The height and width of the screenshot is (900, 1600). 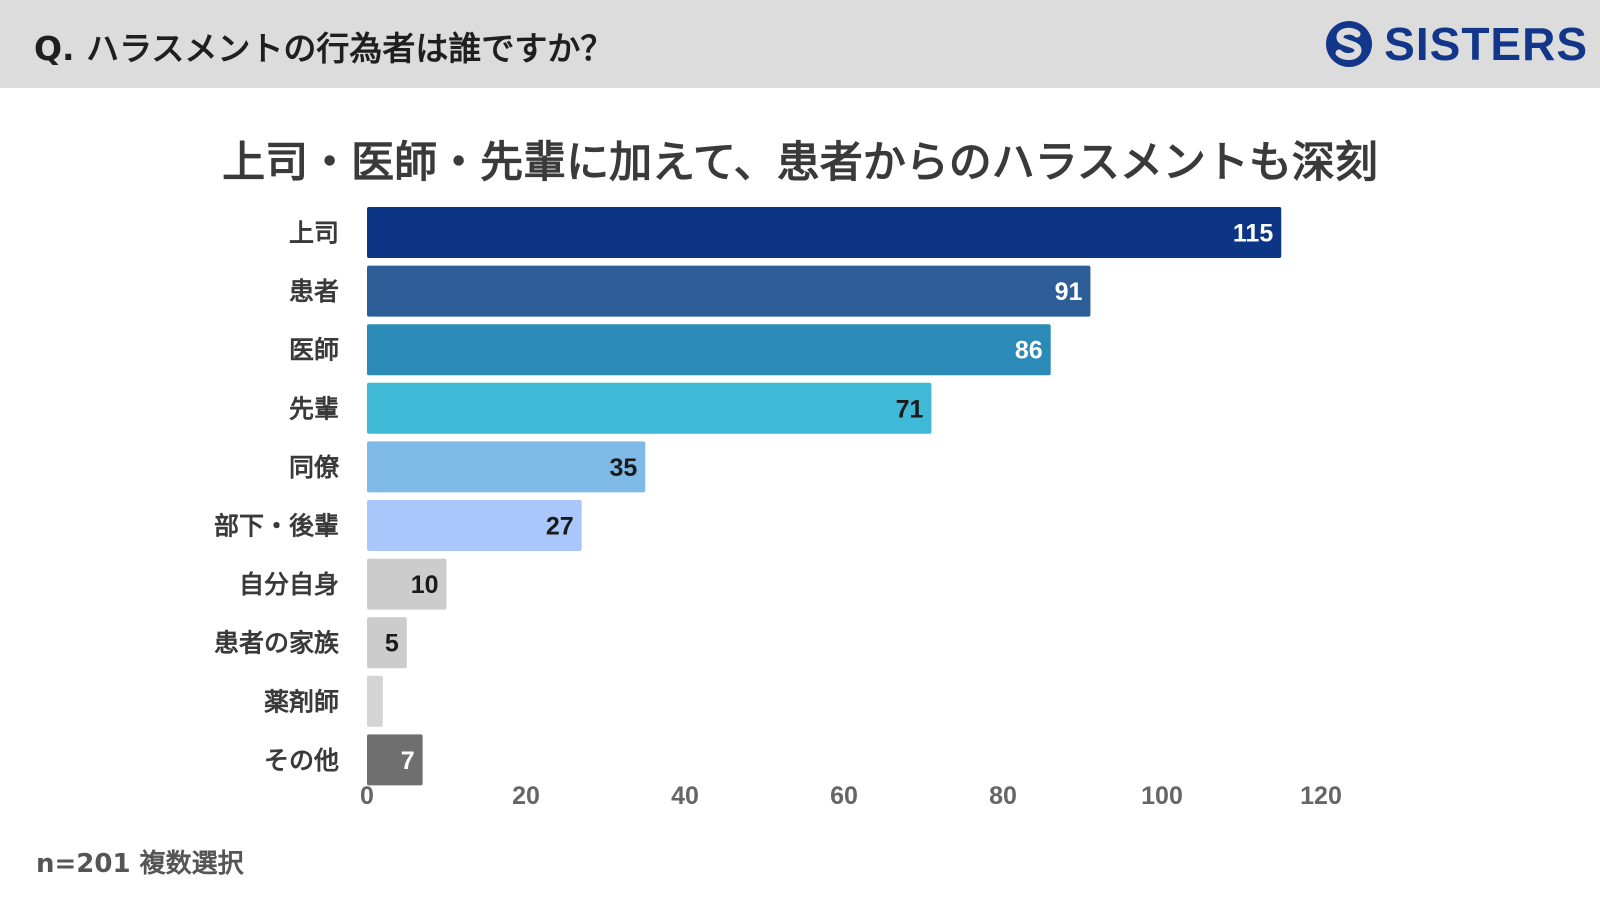 I want to click on brand-name: SISTERS, so click(x=1486, y=44).